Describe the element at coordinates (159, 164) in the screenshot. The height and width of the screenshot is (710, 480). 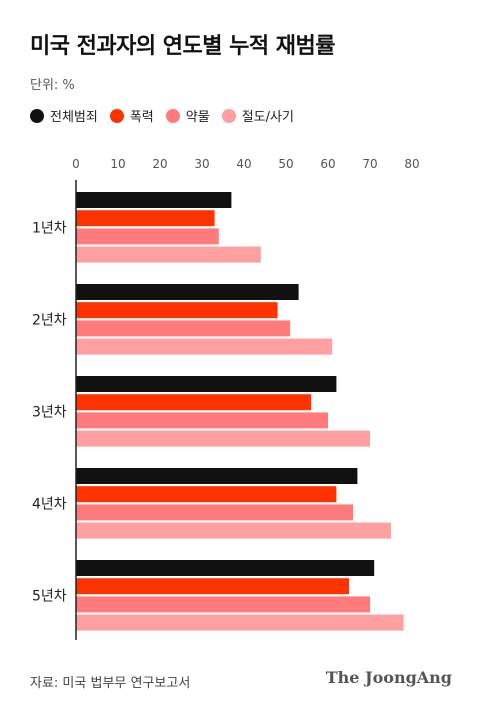
I see `x-tick-label: 20` at that location.